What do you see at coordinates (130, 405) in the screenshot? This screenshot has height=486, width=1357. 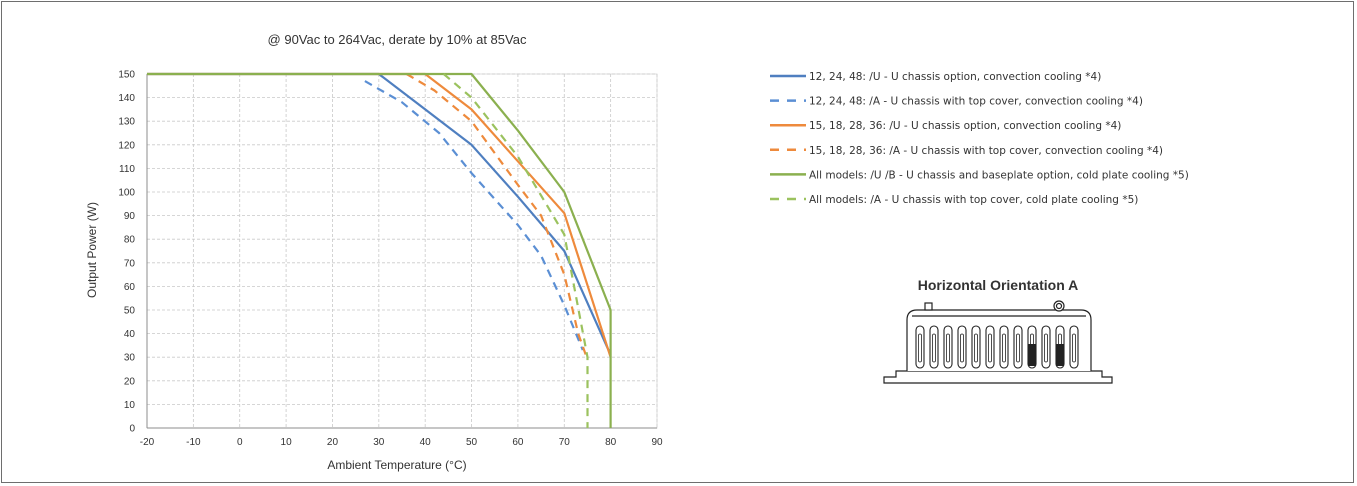 I see `y-tick-label: 10` at bounding box center [130, 405].